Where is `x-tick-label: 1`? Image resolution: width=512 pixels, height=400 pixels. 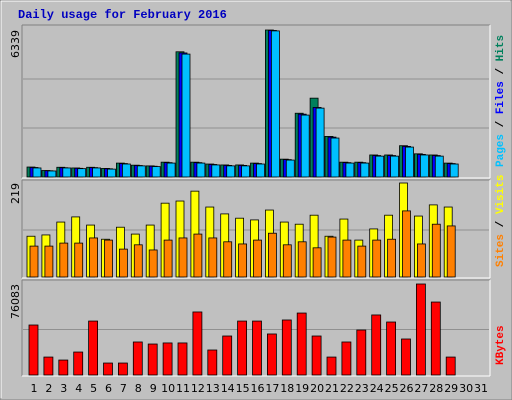 x-tick-label: 1 is located at coordinates (34, 388).